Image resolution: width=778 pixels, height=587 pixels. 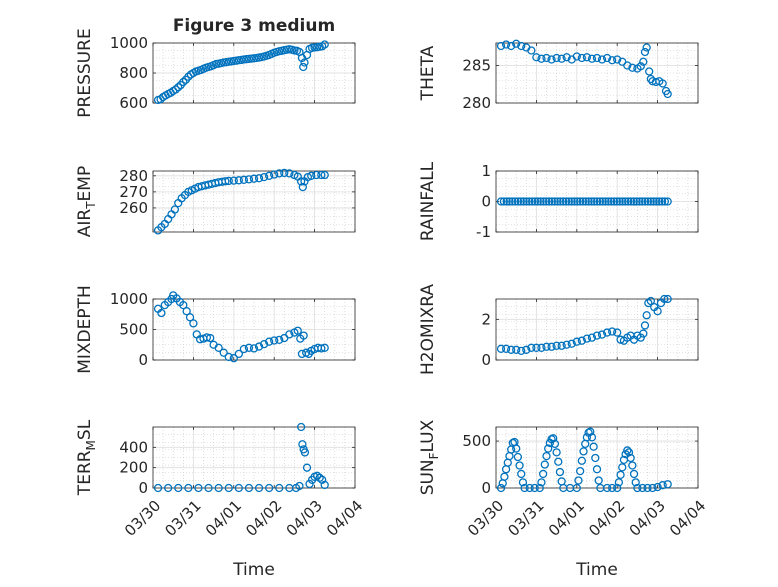 What do you see at coordinates (133, 468) in the screenshot?
I see `y-tick-label: 200` at bounding box center [133, 468].